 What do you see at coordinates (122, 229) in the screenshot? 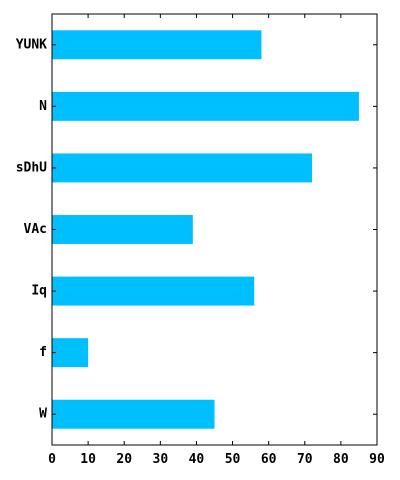
I see `bar-VAc` at bounding box center [122, 229].